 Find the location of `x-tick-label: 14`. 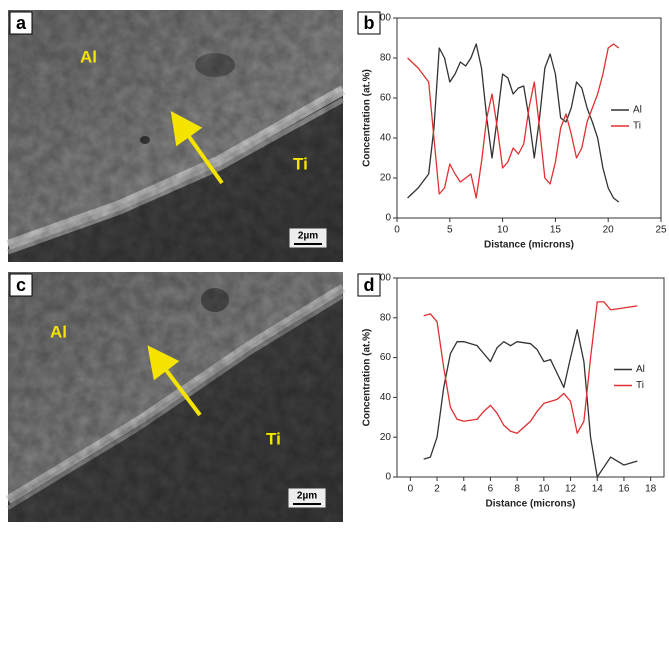

x-tick-label: 14 is located at coordinates (598, 489).